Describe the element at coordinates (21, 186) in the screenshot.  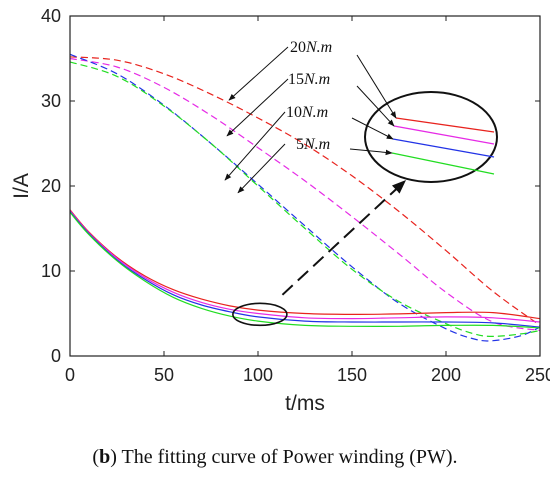
I see `y-axis-title: I/A` at that location.